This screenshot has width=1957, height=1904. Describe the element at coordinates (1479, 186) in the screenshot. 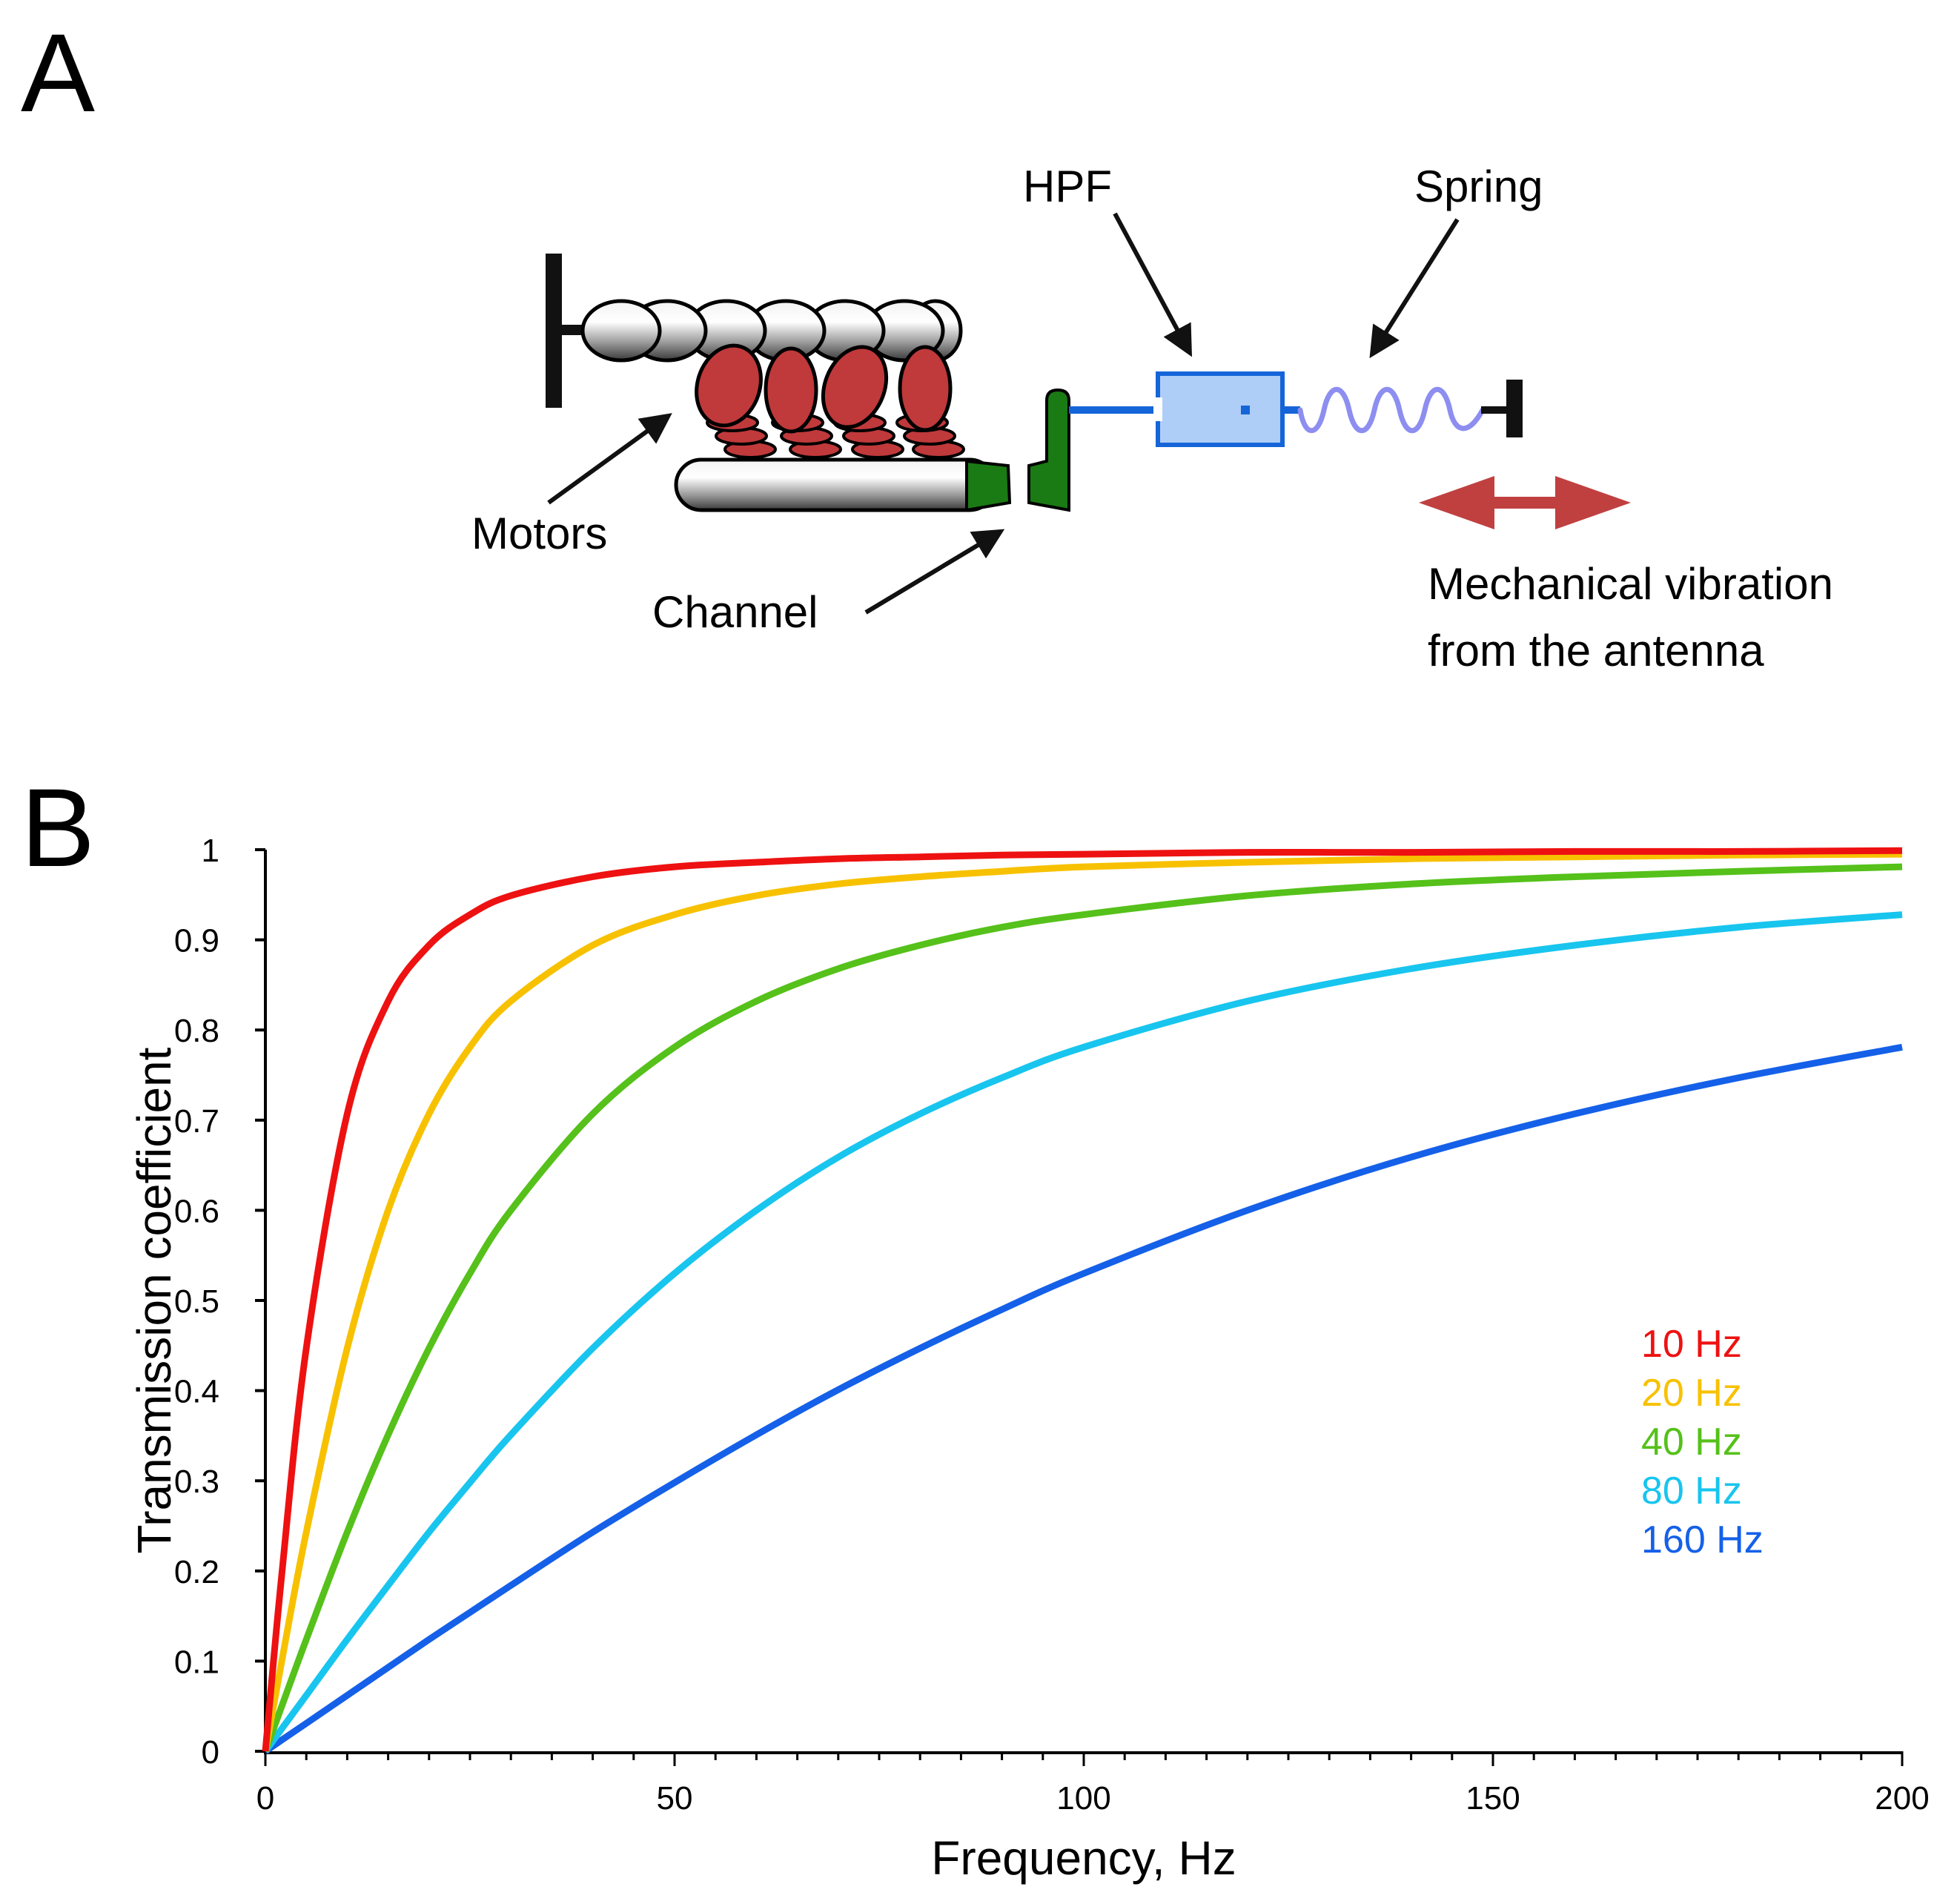

I see `spring-label: Spring` at that location.